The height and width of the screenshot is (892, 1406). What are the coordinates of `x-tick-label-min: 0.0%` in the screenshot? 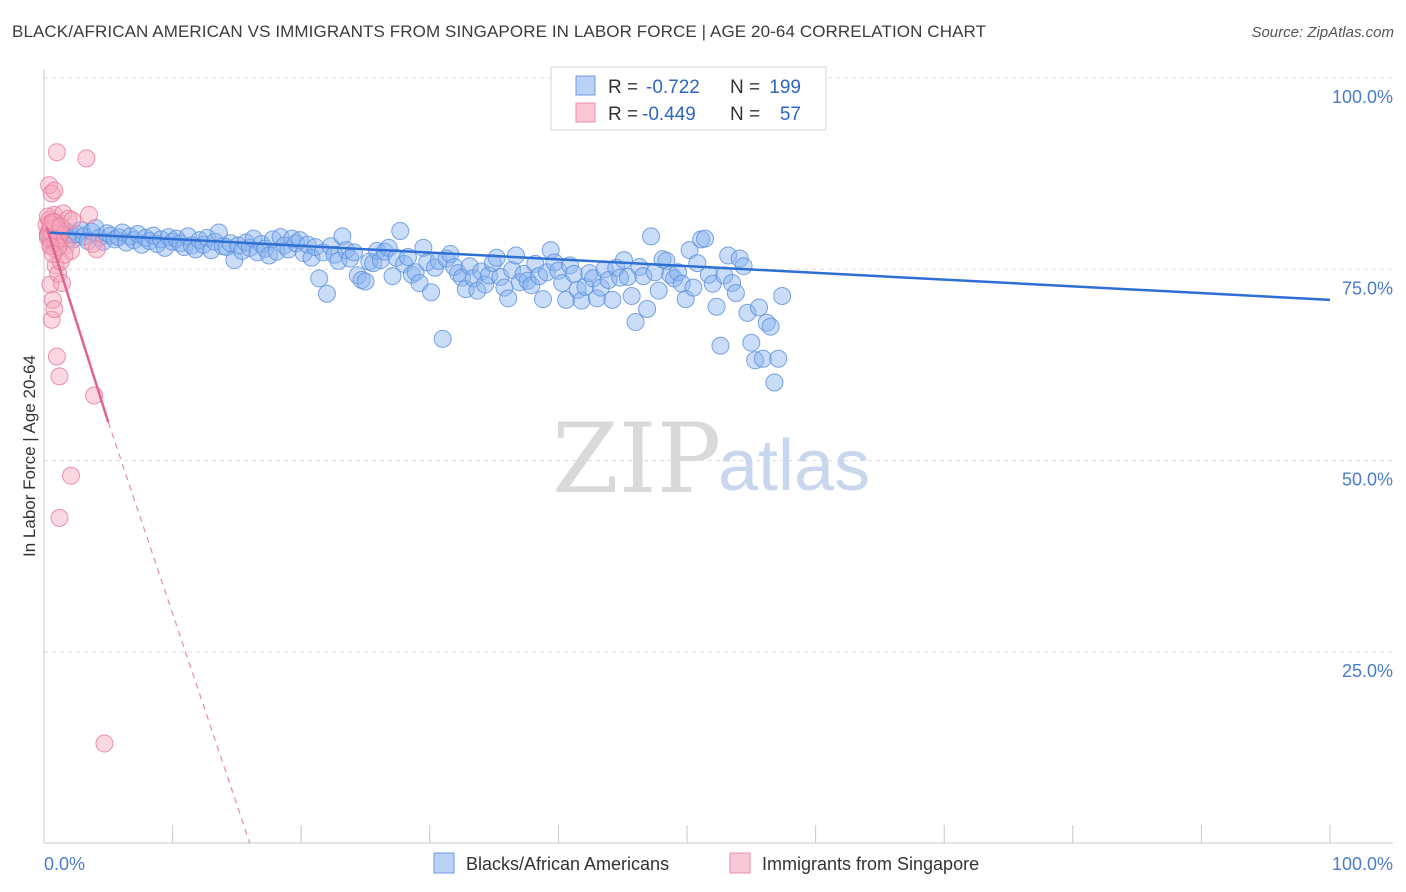 It's located at (64, 864).